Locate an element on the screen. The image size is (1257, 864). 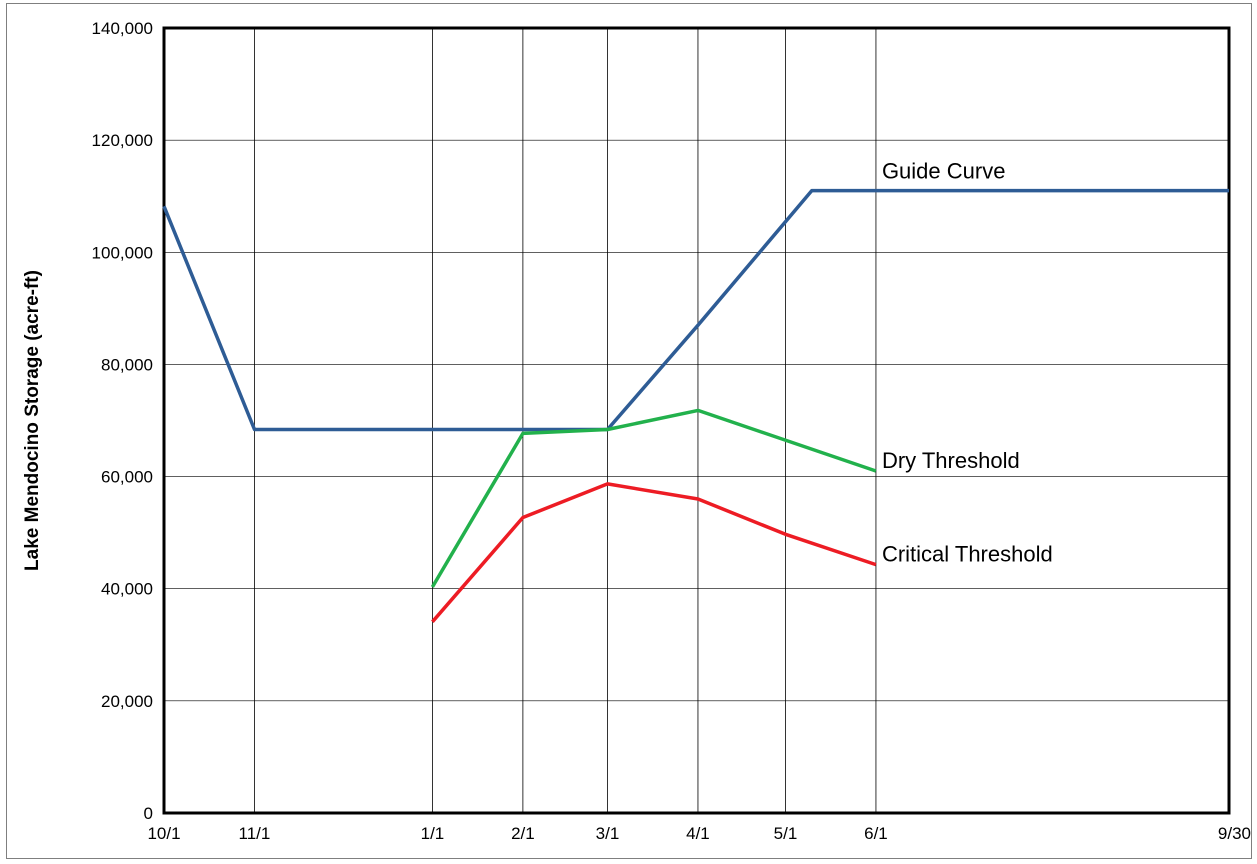
x-tick-label: 10/1 is located at coordinates (163, 833).